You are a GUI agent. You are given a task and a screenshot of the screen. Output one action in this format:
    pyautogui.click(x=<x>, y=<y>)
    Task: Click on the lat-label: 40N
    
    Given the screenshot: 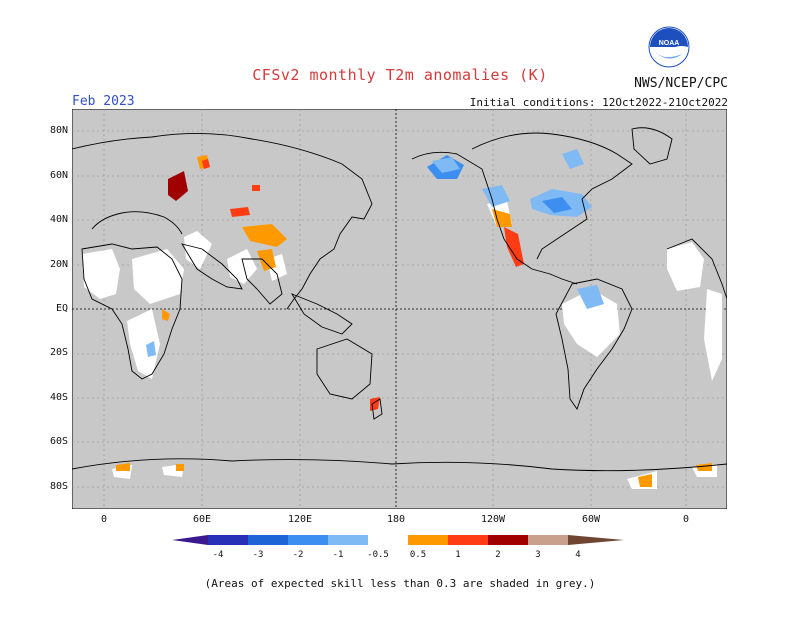 What is the action you would take?
    pyautogui.click(x=58, y=219)
    